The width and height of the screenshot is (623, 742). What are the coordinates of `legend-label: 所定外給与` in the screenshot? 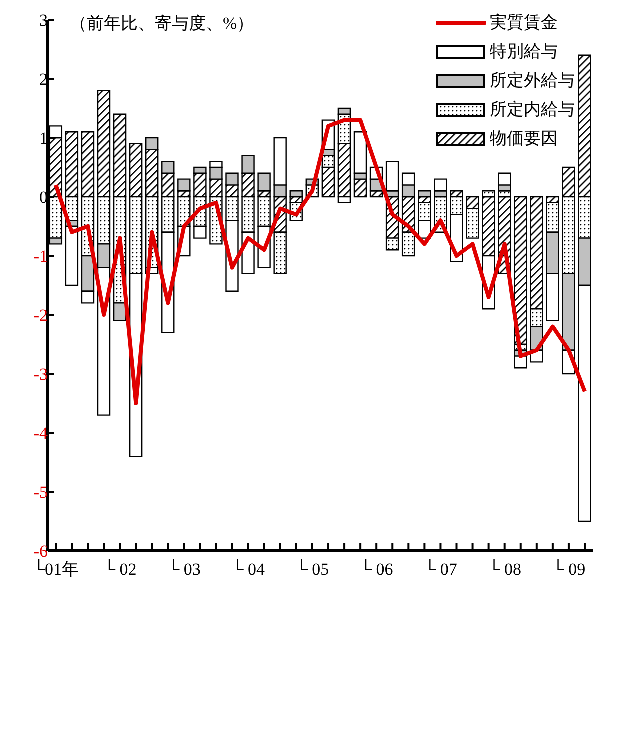 It's located at (532, 81).